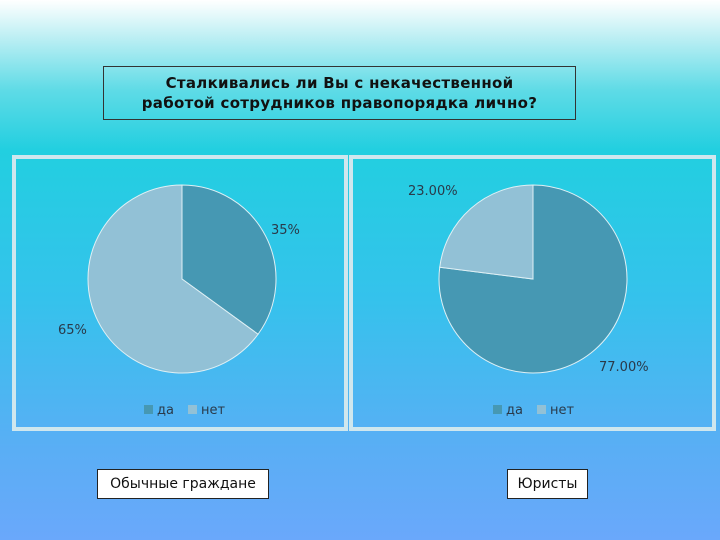  Describe the element at coordinates (229, 259) in the screenshot. I see `pie-slice-da` at that location.